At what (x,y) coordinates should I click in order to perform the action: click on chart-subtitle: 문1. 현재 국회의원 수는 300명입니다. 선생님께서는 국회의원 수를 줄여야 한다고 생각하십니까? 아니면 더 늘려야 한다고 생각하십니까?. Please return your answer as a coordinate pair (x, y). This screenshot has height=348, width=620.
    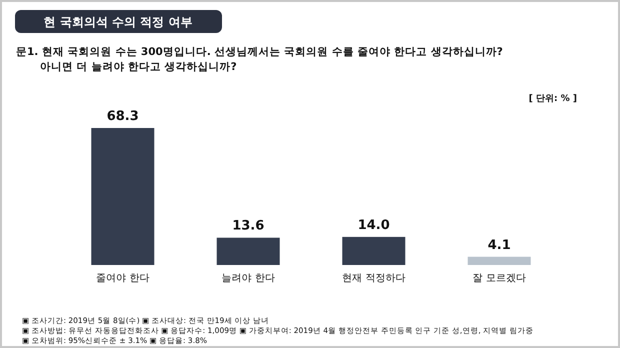
    Looking at the image, I should click on (259, 59).